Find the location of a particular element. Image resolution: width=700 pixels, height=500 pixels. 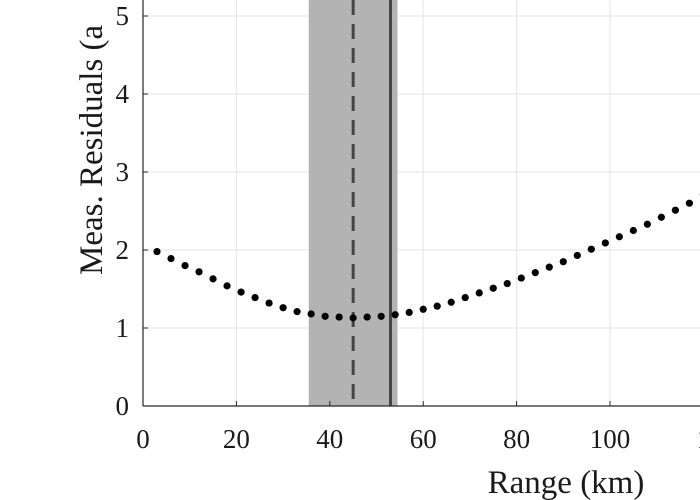

x-tick-label: 1 is located at coordinates (698, 439).